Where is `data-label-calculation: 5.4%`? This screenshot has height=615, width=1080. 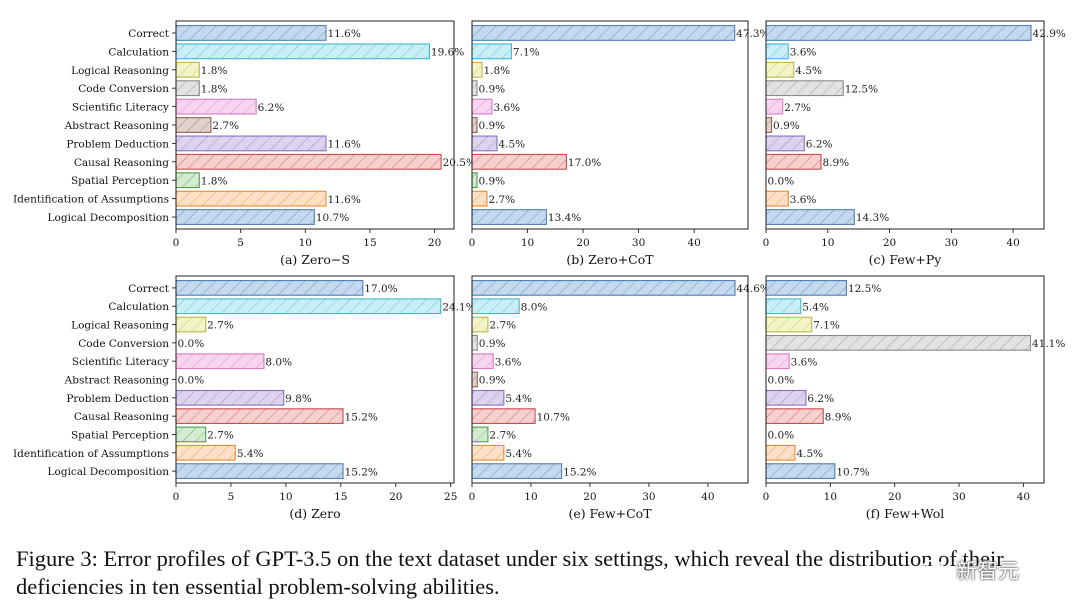 data-label-calculation: 5.4% is located at coordinates (815, 307).